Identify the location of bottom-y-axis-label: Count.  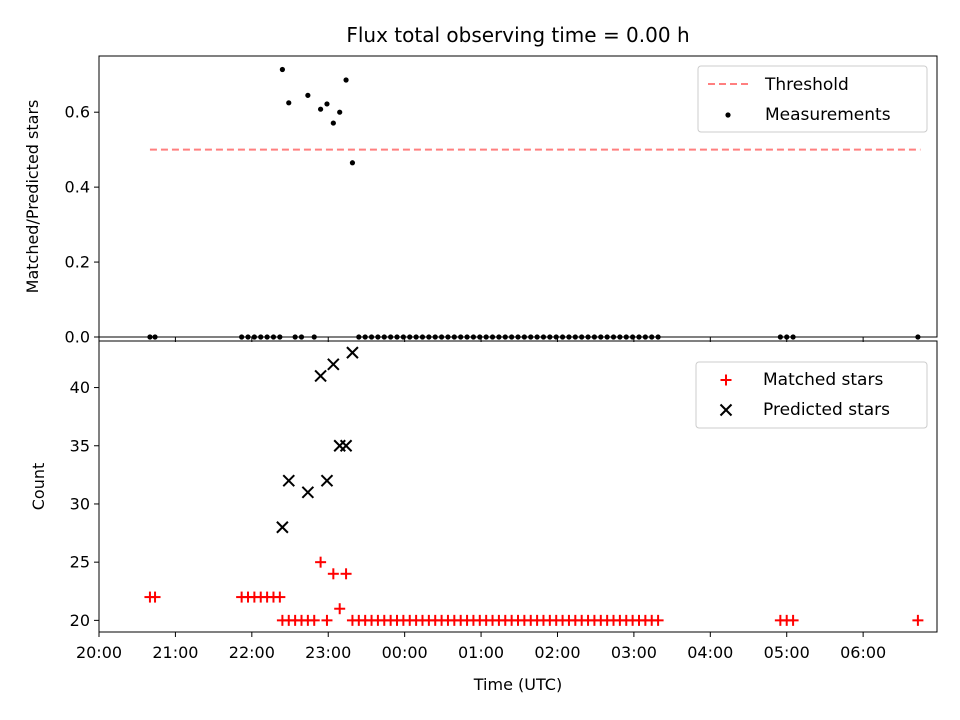
(38, 487).